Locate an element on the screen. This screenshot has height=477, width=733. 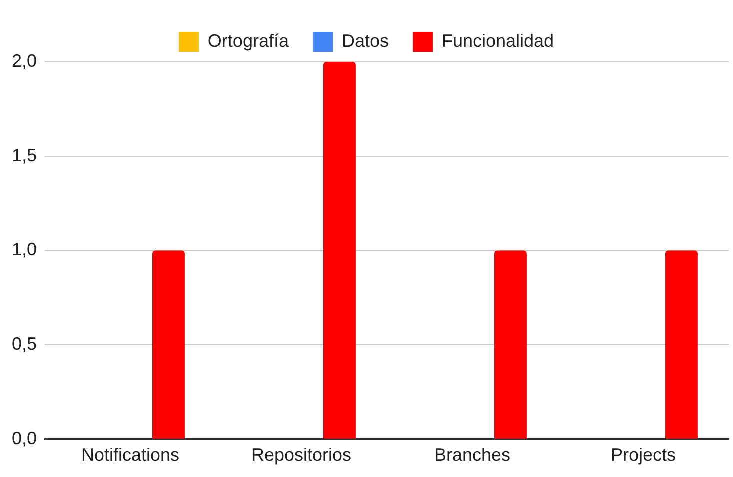
y-tick-label: 0,0 is located at coordinates (25, 438).